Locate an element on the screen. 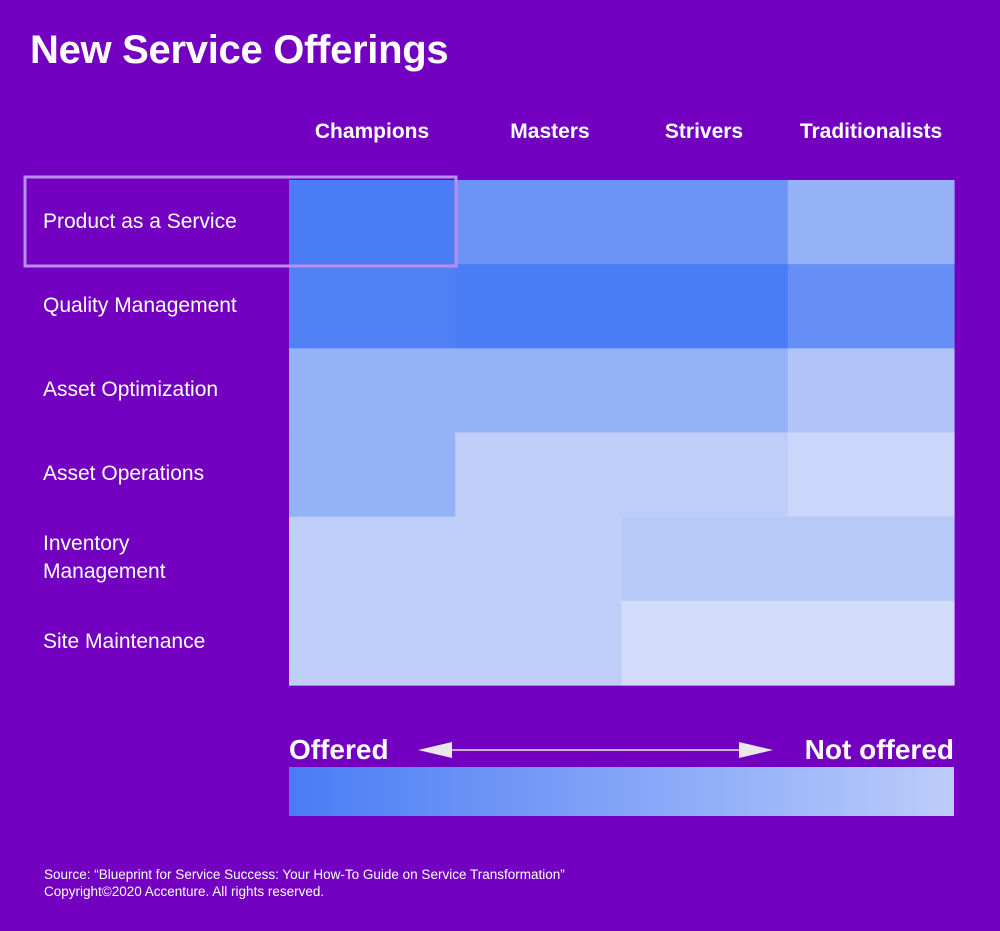 Image resolution: width=1000 pixels, height=931 pixels. row-highlight-box is located at coordinates (240, 221).